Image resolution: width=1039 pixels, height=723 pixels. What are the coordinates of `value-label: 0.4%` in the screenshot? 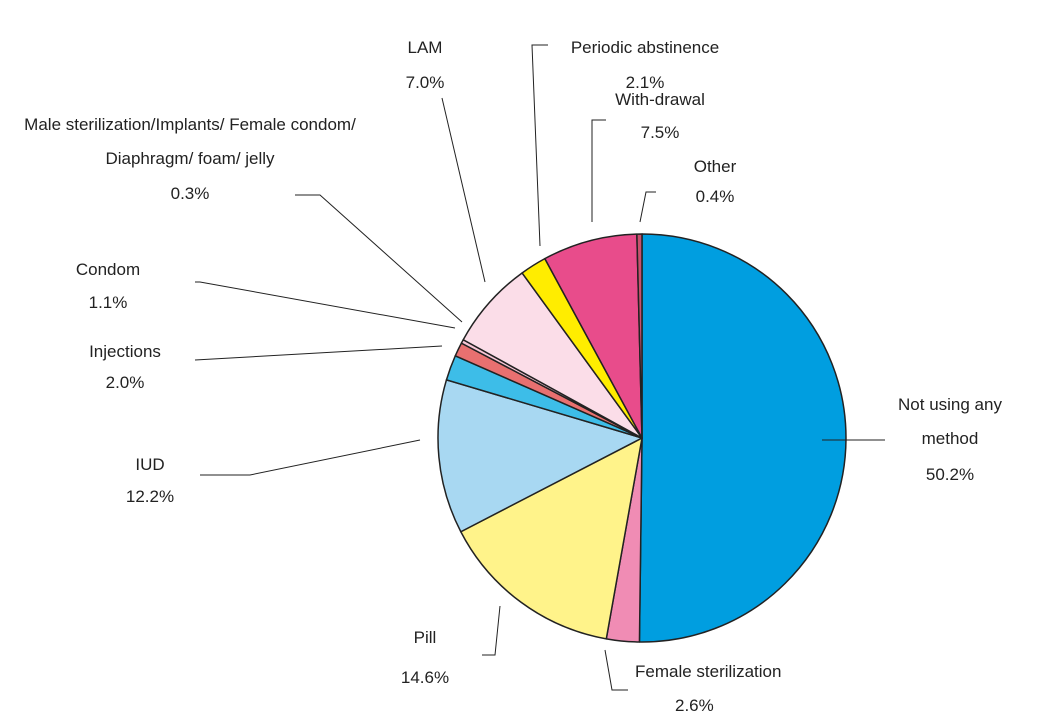 It's located at (715, 196).